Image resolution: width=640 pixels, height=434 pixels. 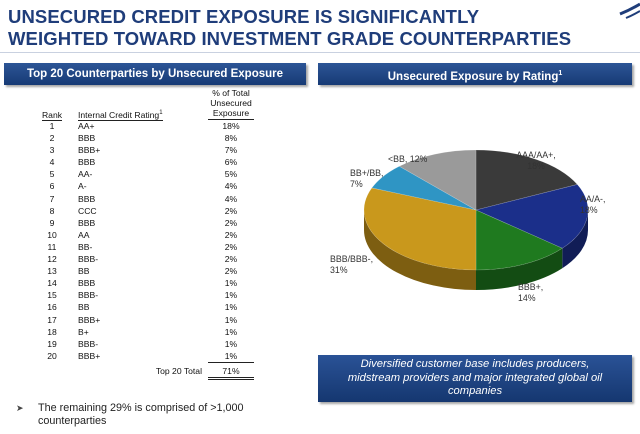 What do you see at coordinates (52, 138) in the screenshot?
I see `cell-rank: 2` at bounding box center [52, 138].